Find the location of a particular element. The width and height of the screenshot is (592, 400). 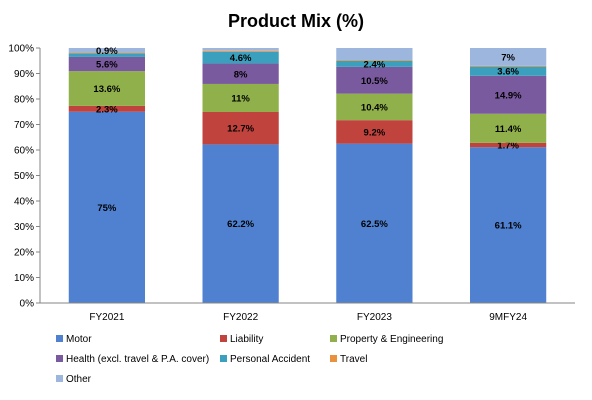

data-label: 14.9% is located at coordinates (508, 95).